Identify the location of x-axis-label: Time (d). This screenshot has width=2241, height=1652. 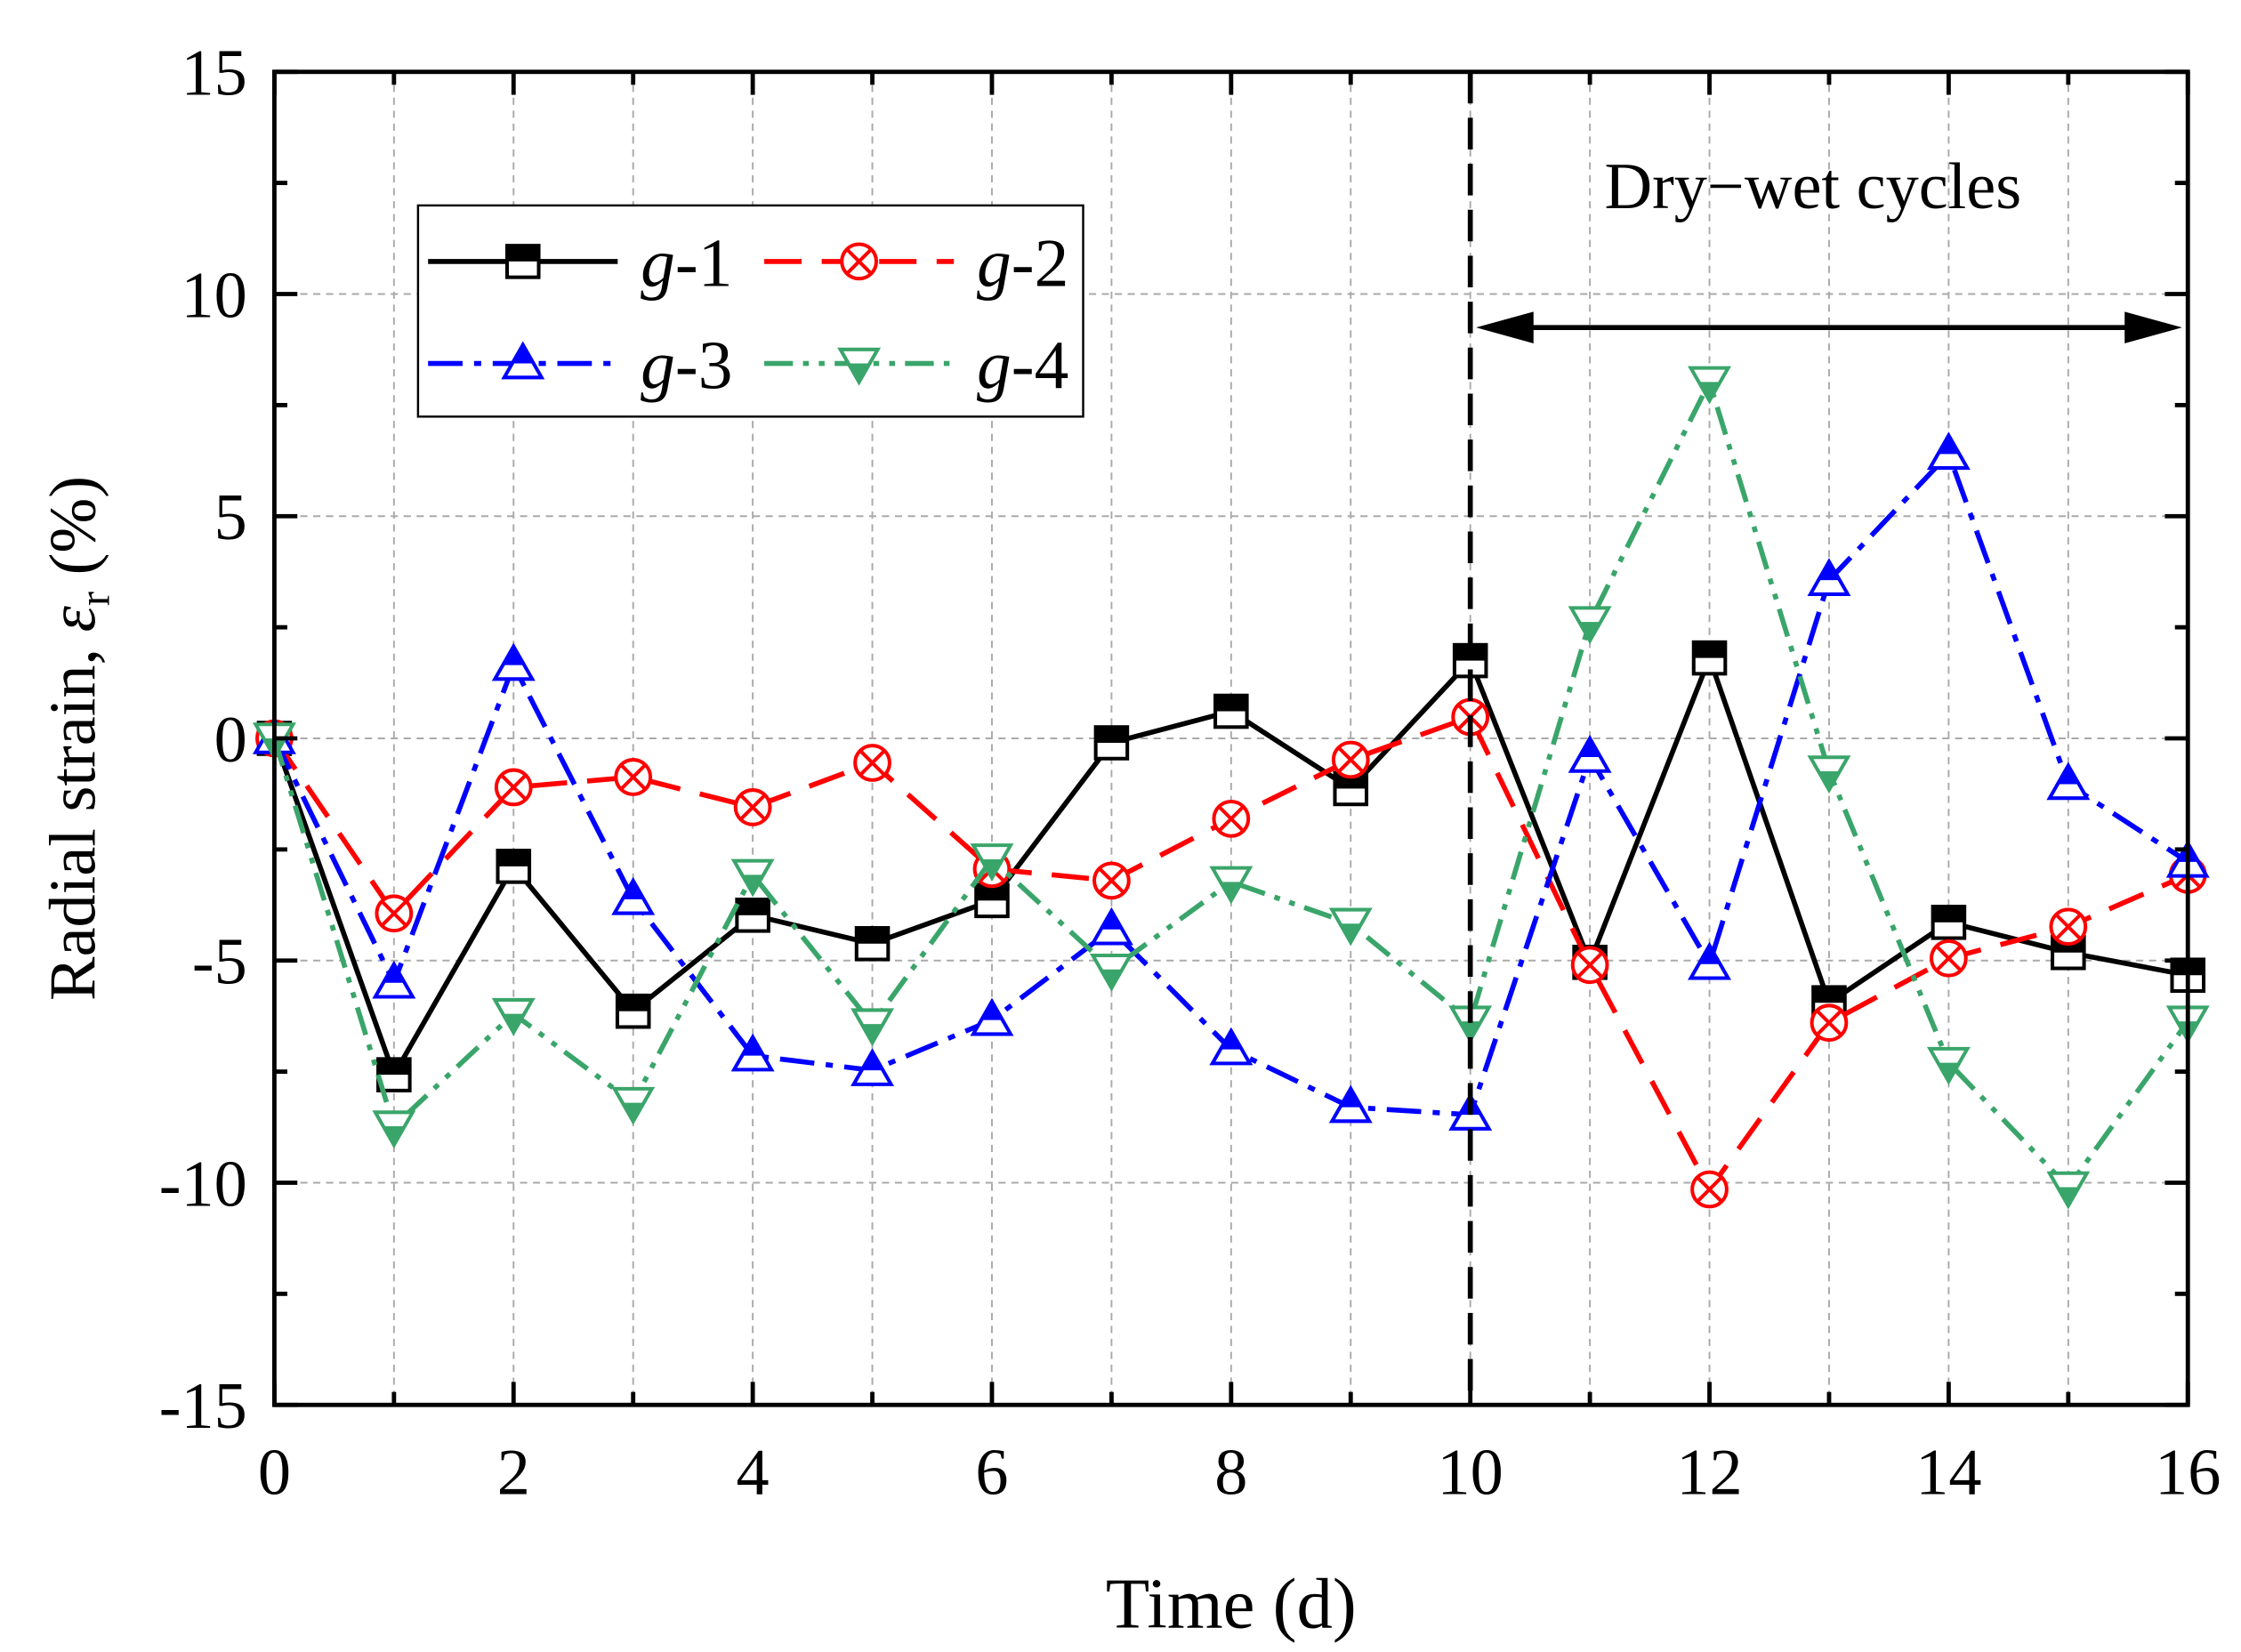
(1231, 1604).